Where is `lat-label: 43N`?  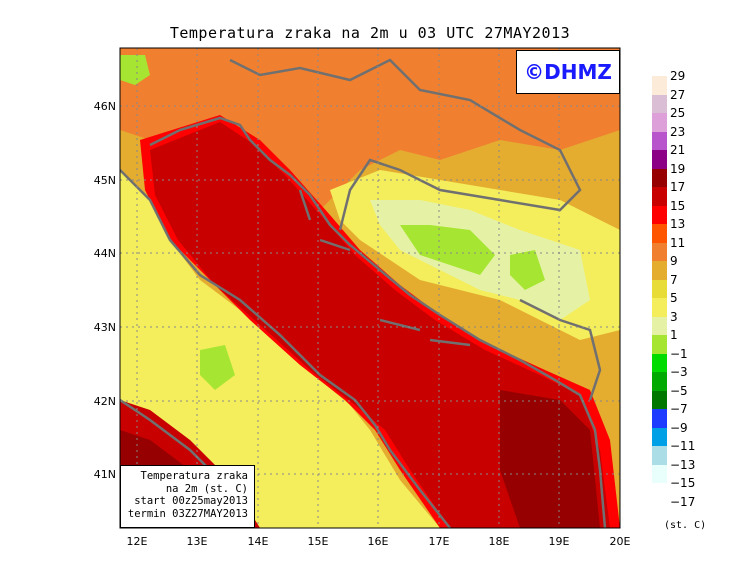 lat-label: 43N is located at coordinates (105, 327).